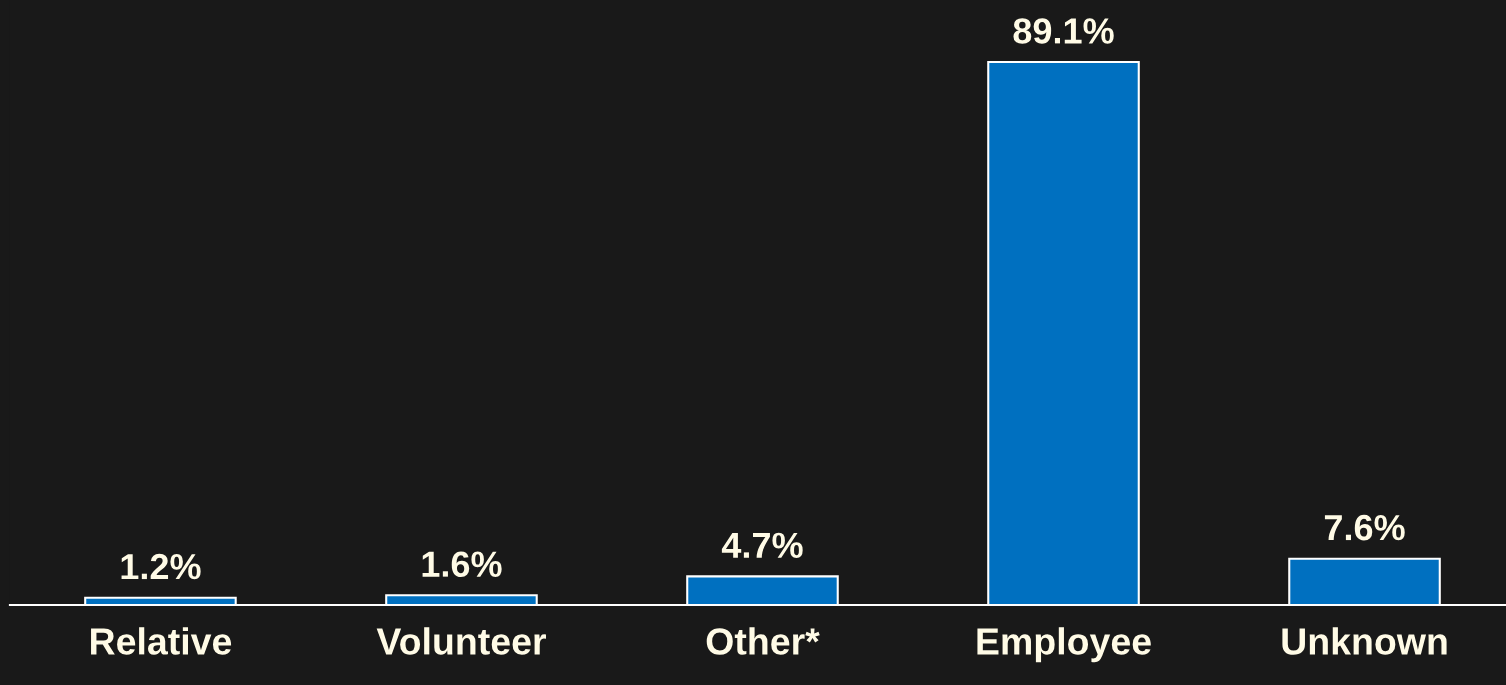 Image resolution: width=1506 pixels, height=685 pixels. I want to click on data-label: 1.6%, so click(462, 564).